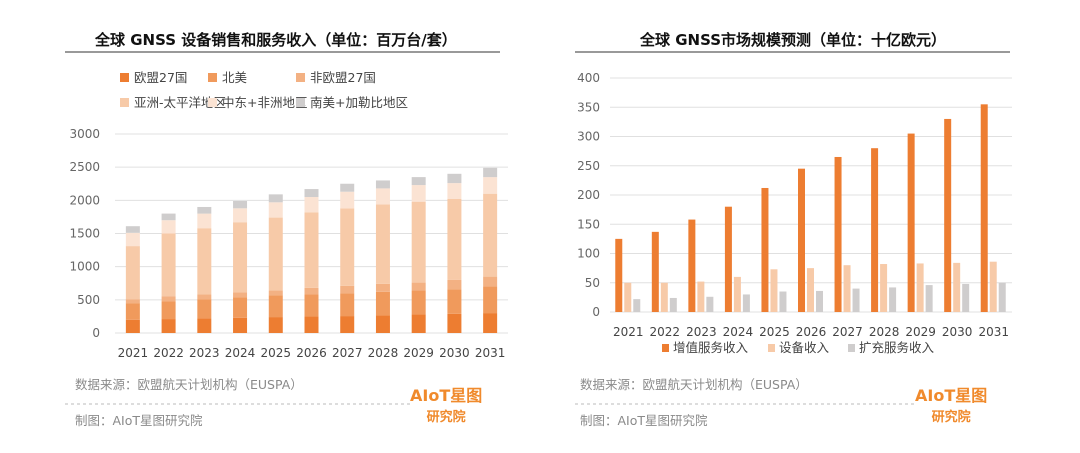 The width and height of the screenshot is (1080, 453). What do you see at coordinates (343, 77) in the screenshot?
I see `legend-label: 非欧盟27国` at bounding box center [343, 77].